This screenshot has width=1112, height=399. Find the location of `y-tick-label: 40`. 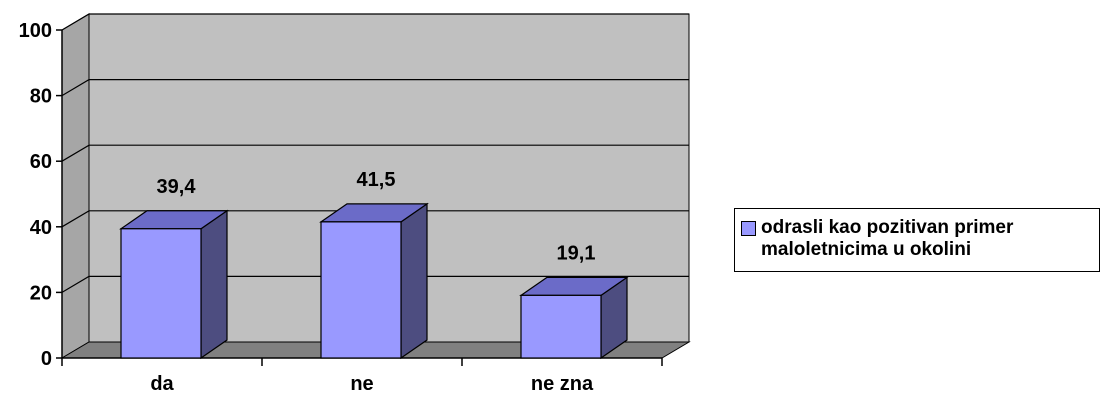

y-tick-label: 40 is located at coordinates (41, 228).